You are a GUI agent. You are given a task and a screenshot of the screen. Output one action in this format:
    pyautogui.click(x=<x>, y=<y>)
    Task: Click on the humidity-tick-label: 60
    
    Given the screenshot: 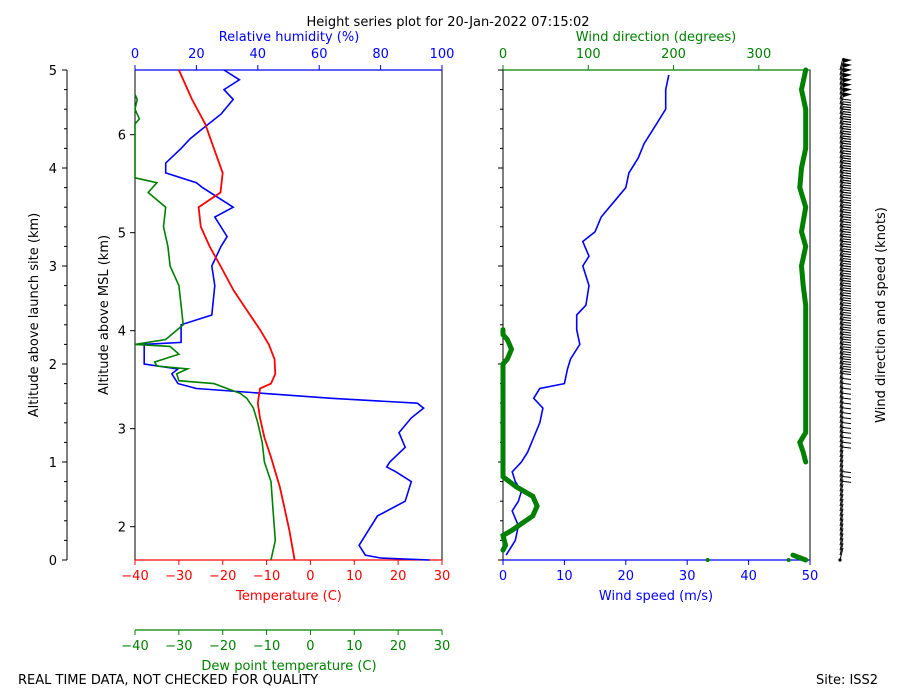 What is the action you would take?
    pyautogui.click(x=319, y=54)
    